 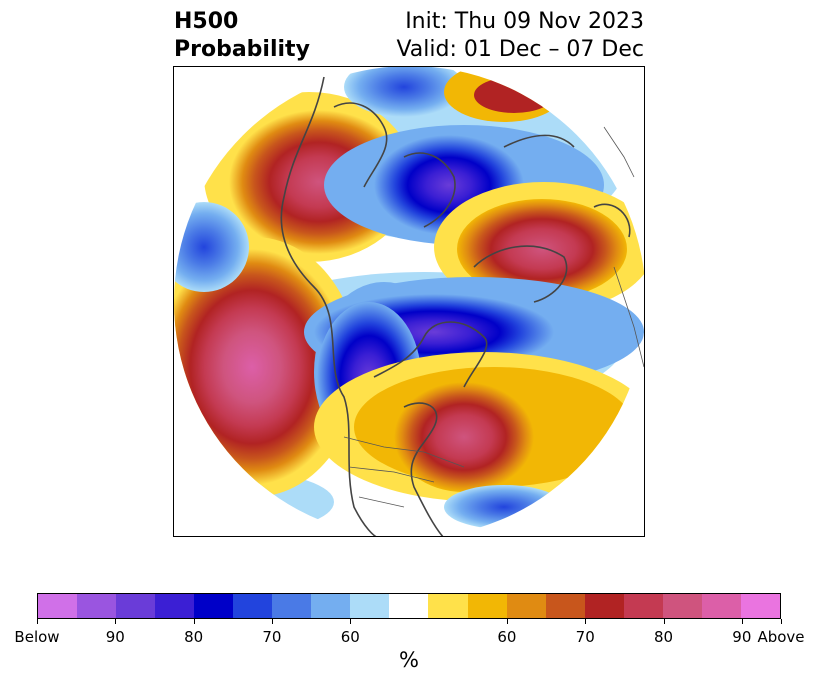 I want to click on colorbar-tick-label: Below, so click(x=37, y=637).